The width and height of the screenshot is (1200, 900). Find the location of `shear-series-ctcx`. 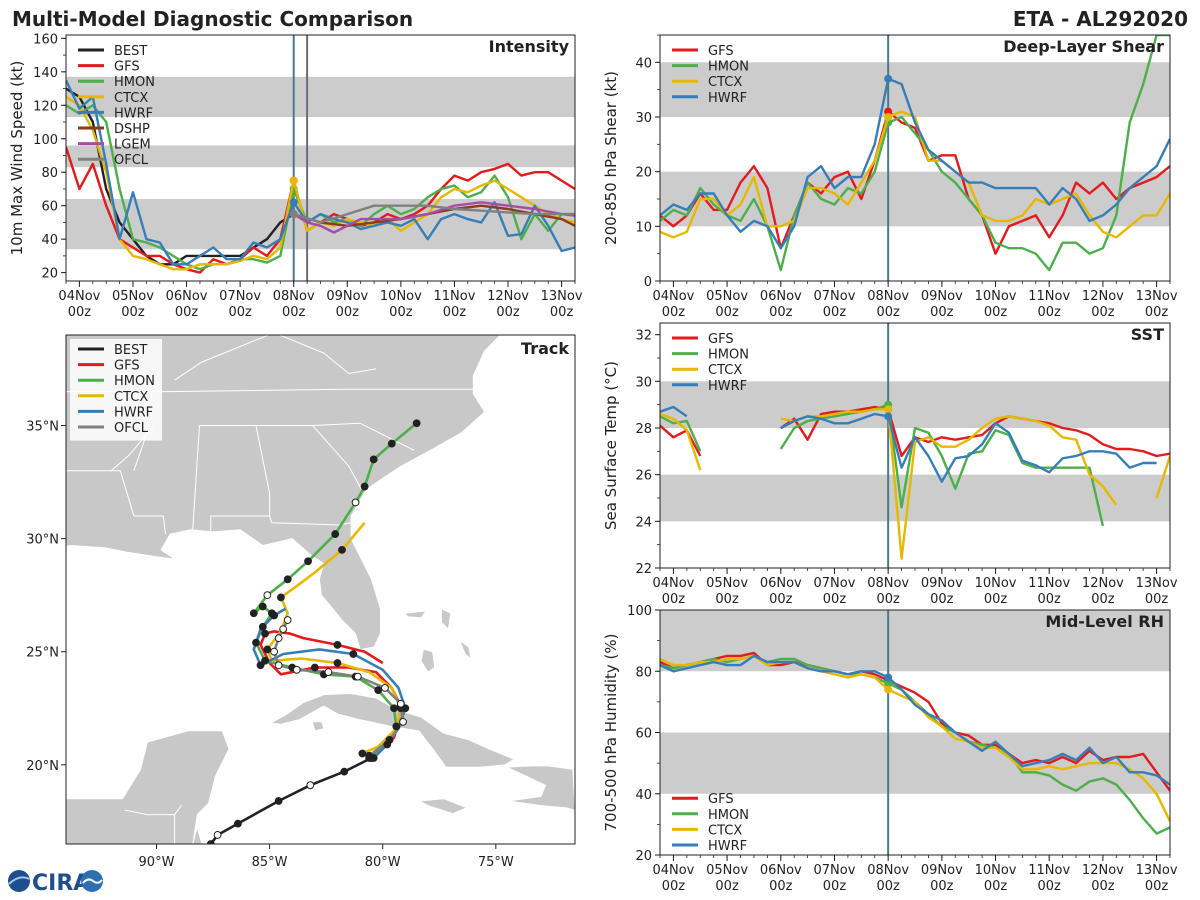

shear-series-ctcx is located at coordinates (915, 174).